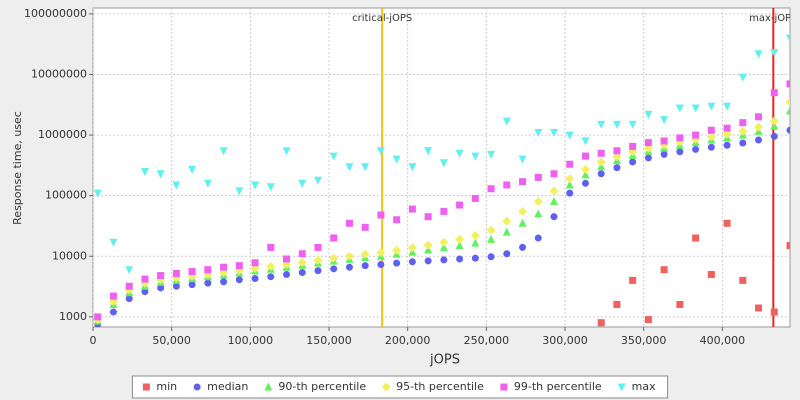 The image size is (800, 400). I want to click on legend-label: median, so click(227, 386).